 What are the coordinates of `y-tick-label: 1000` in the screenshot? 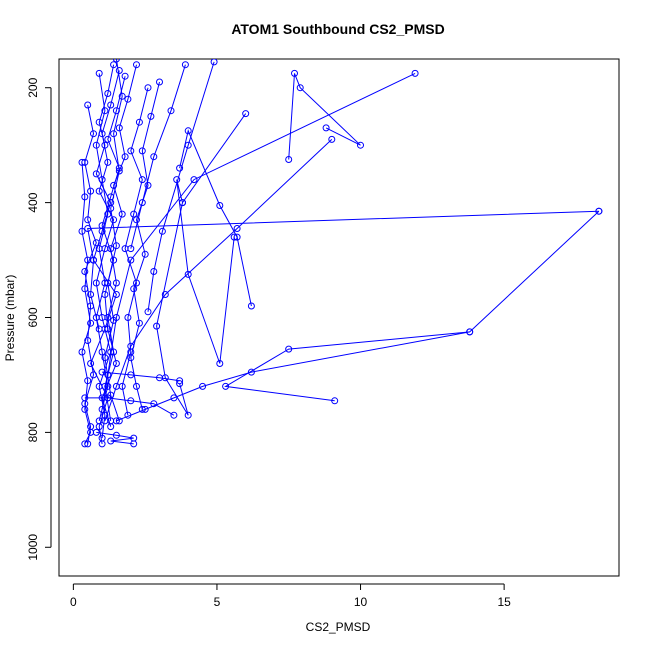 It's located at (33, 547).